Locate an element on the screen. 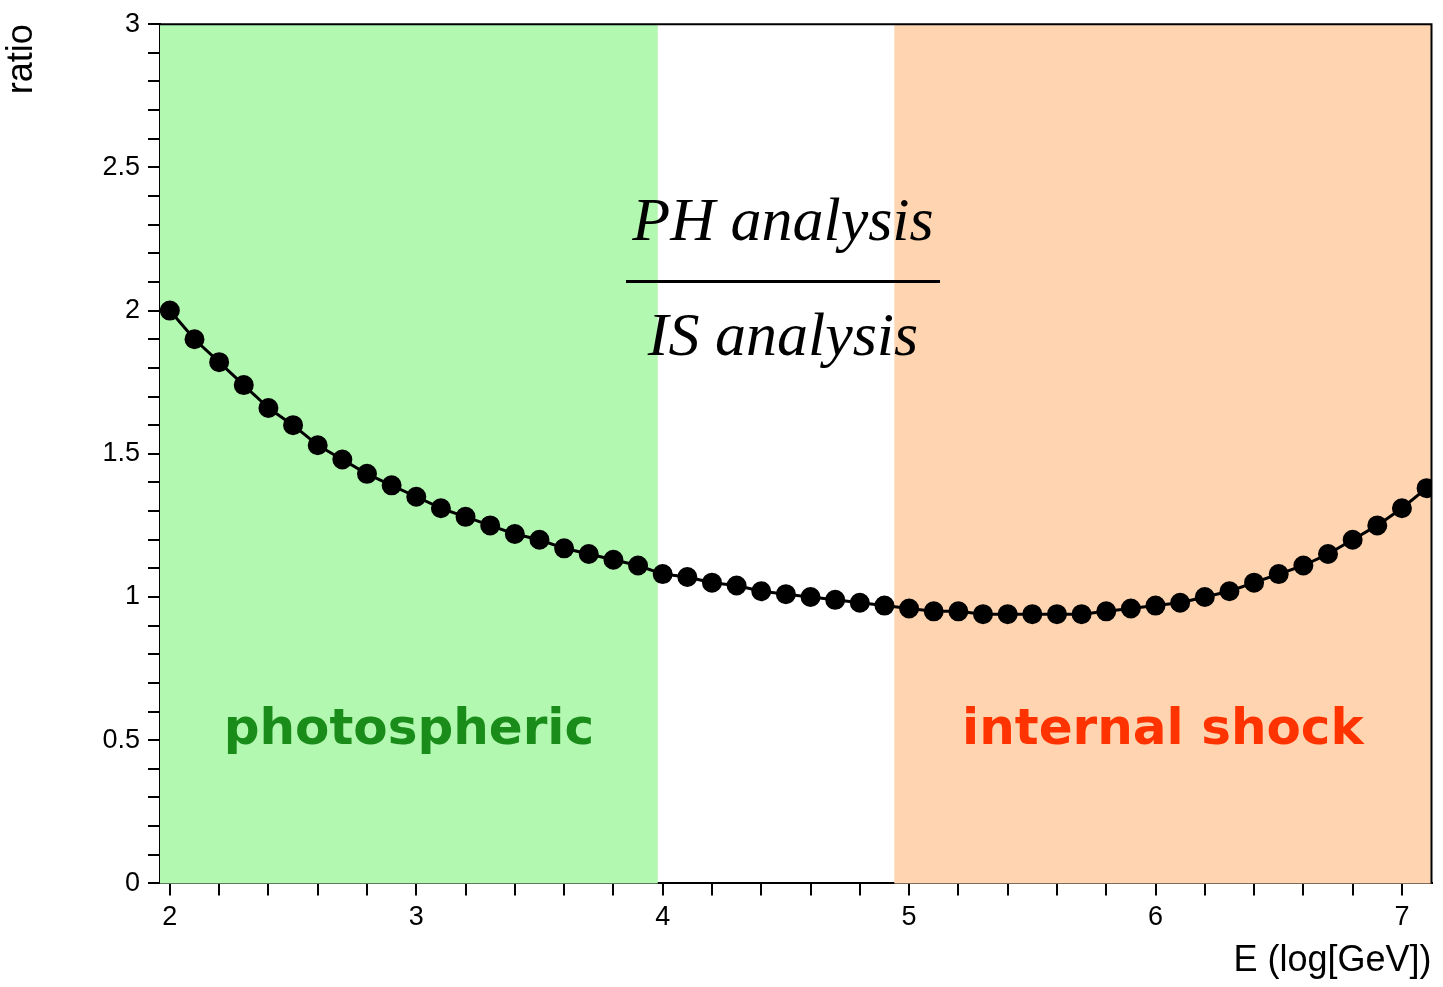 Image resolution: width=1443 pixels, height=987 pixels. y-tick-label: 2 is located at coordinates (132, 309).